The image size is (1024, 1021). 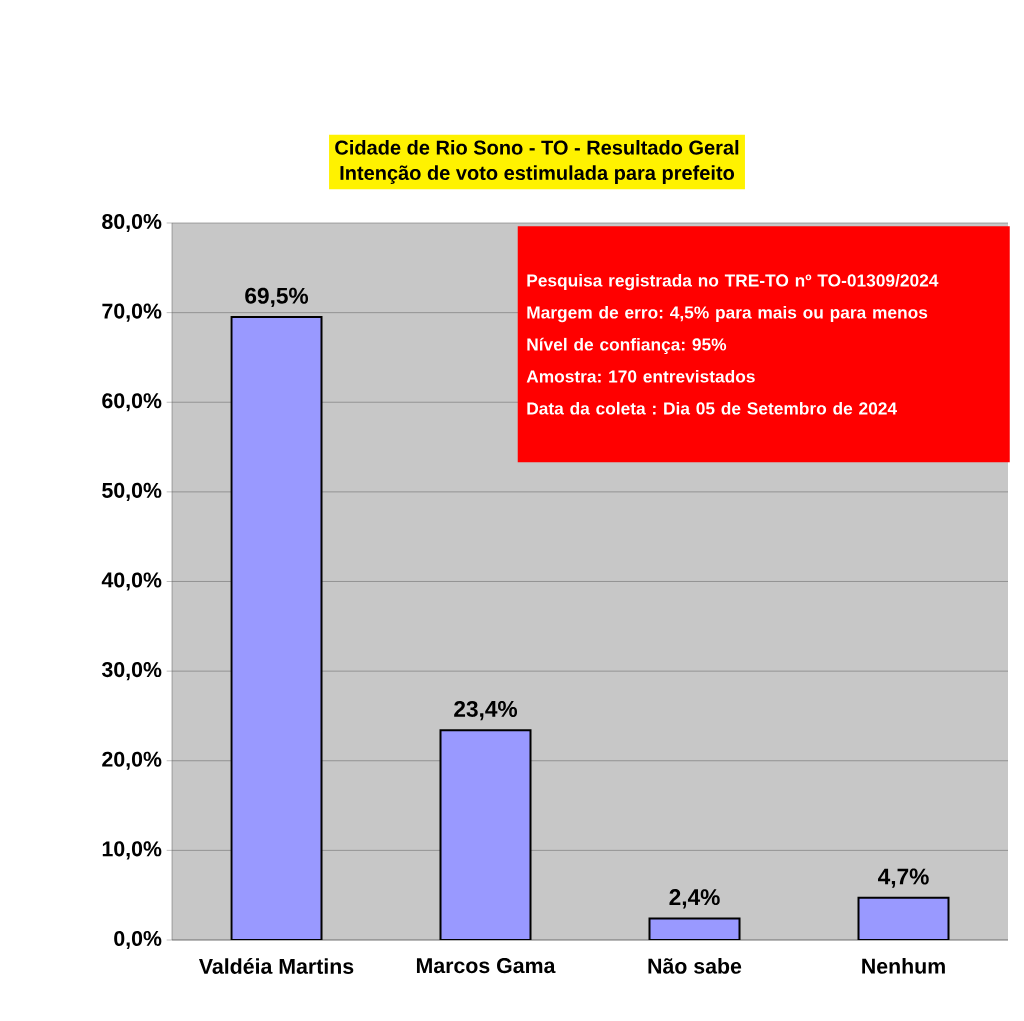 I want to click on x-tick-label: Valdéia Martins, so click(x=276, y=966).